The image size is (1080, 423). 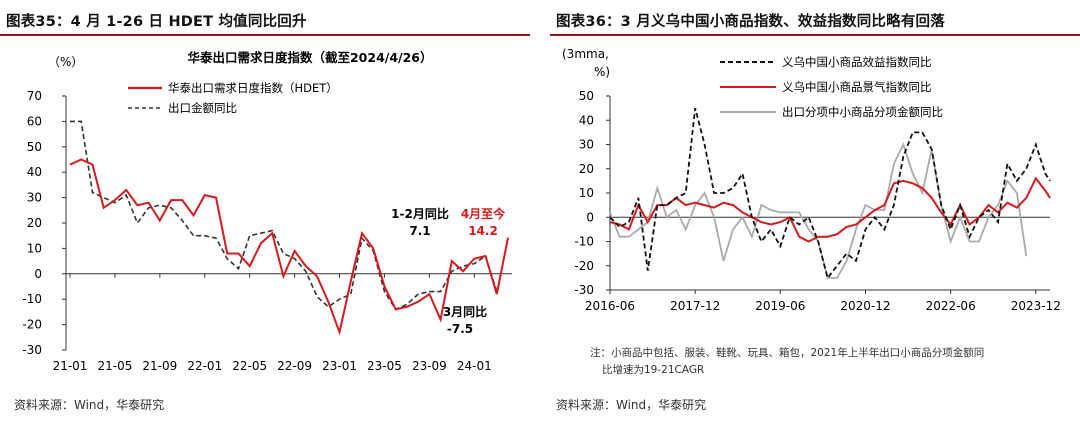 What do you see at coordinates (70, 366) in the screenshot?
I see `left-x-tick-label: 21-01` at bounding box center [70, 366].